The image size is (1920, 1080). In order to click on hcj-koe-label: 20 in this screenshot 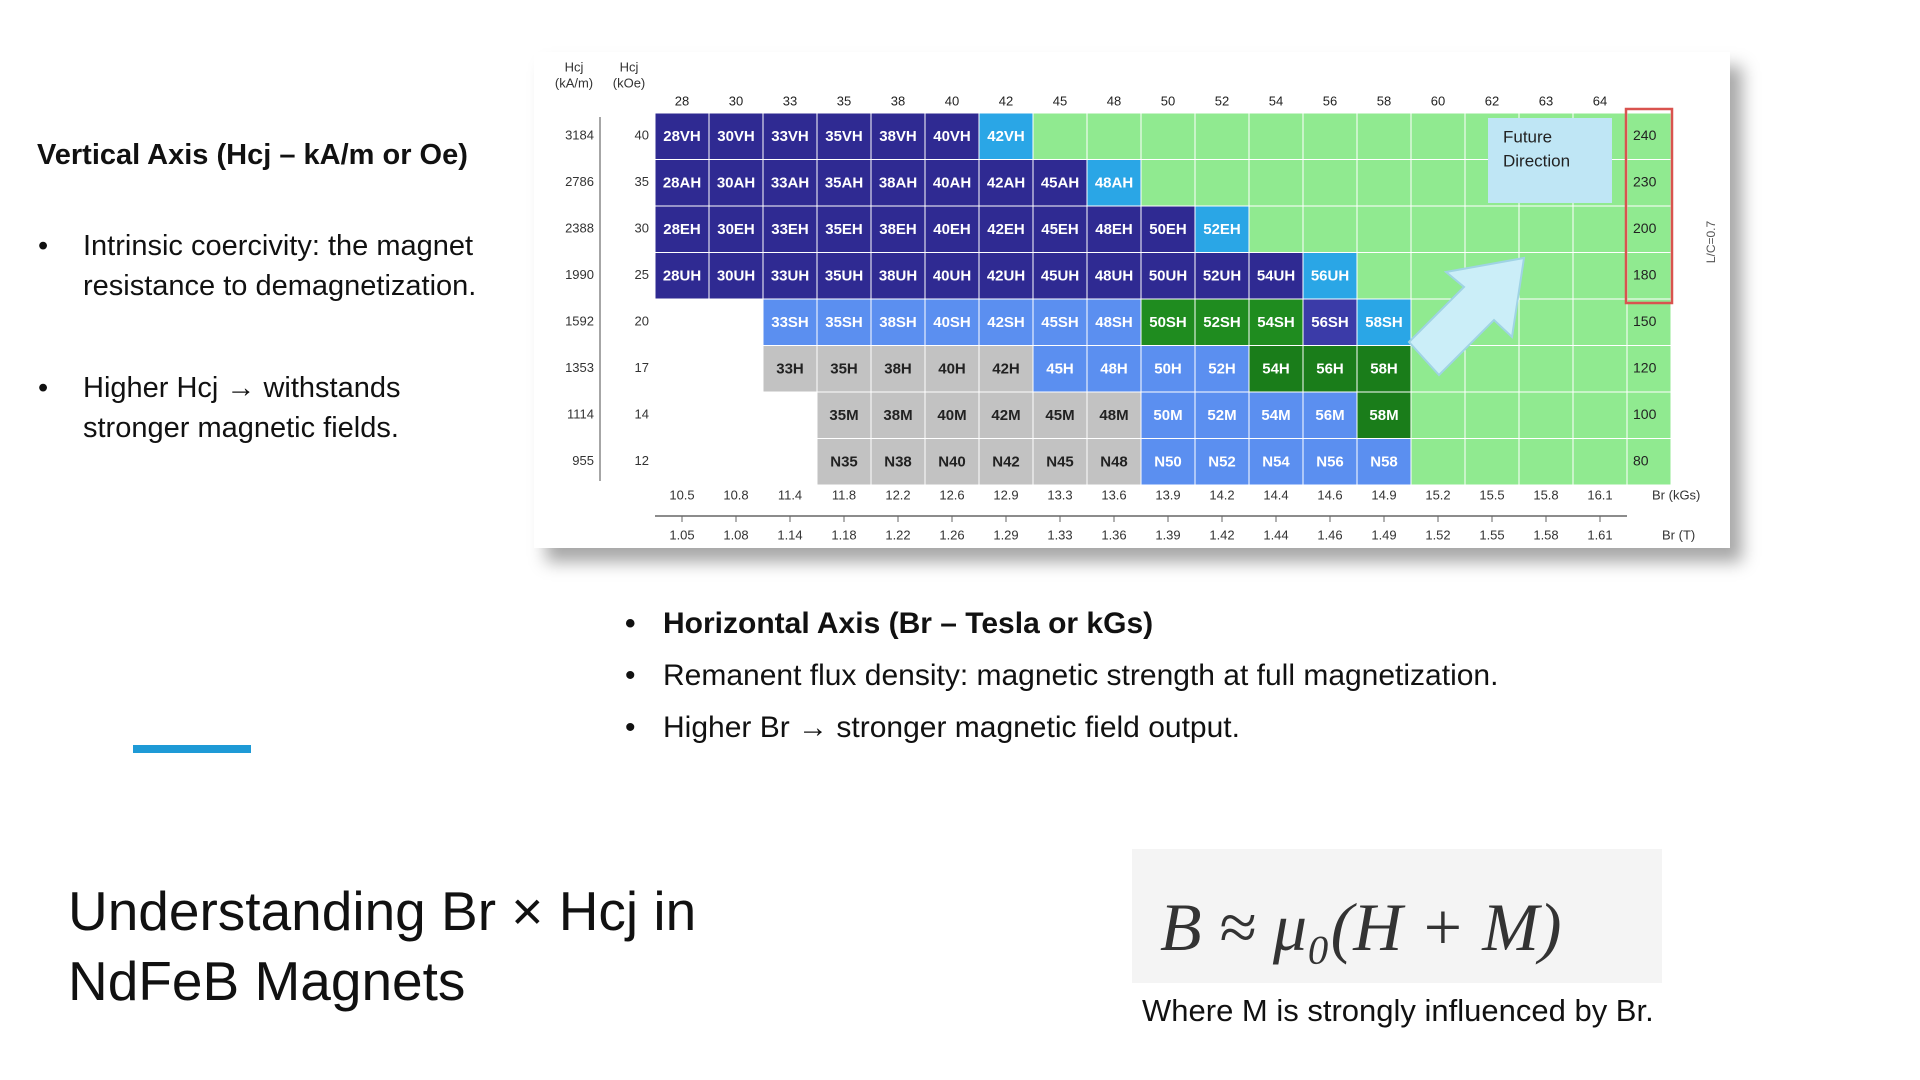, I will do `click(642, 321)`.